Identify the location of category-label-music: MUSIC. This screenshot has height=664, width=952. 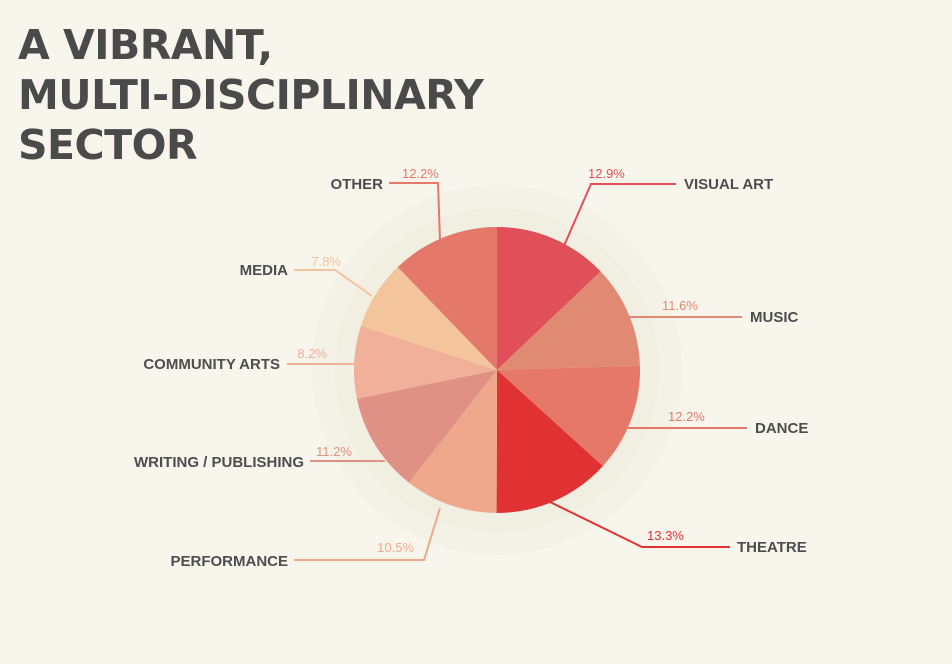
(774, 317).